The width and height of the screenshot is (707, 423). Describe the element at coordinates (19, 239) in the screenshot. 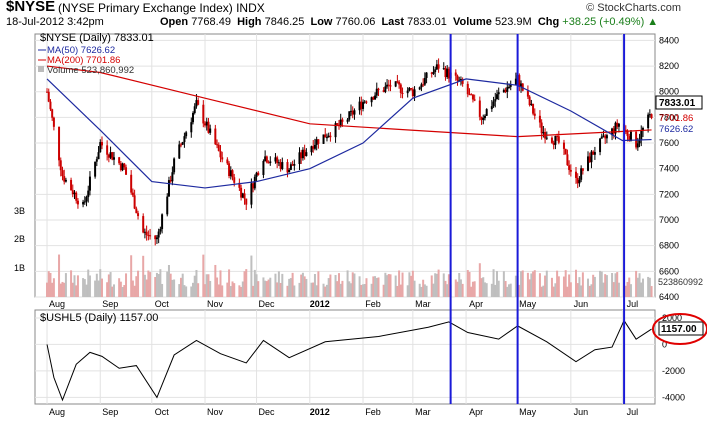

I see `volume-y-axis: 1B 2B 3B` at that location.